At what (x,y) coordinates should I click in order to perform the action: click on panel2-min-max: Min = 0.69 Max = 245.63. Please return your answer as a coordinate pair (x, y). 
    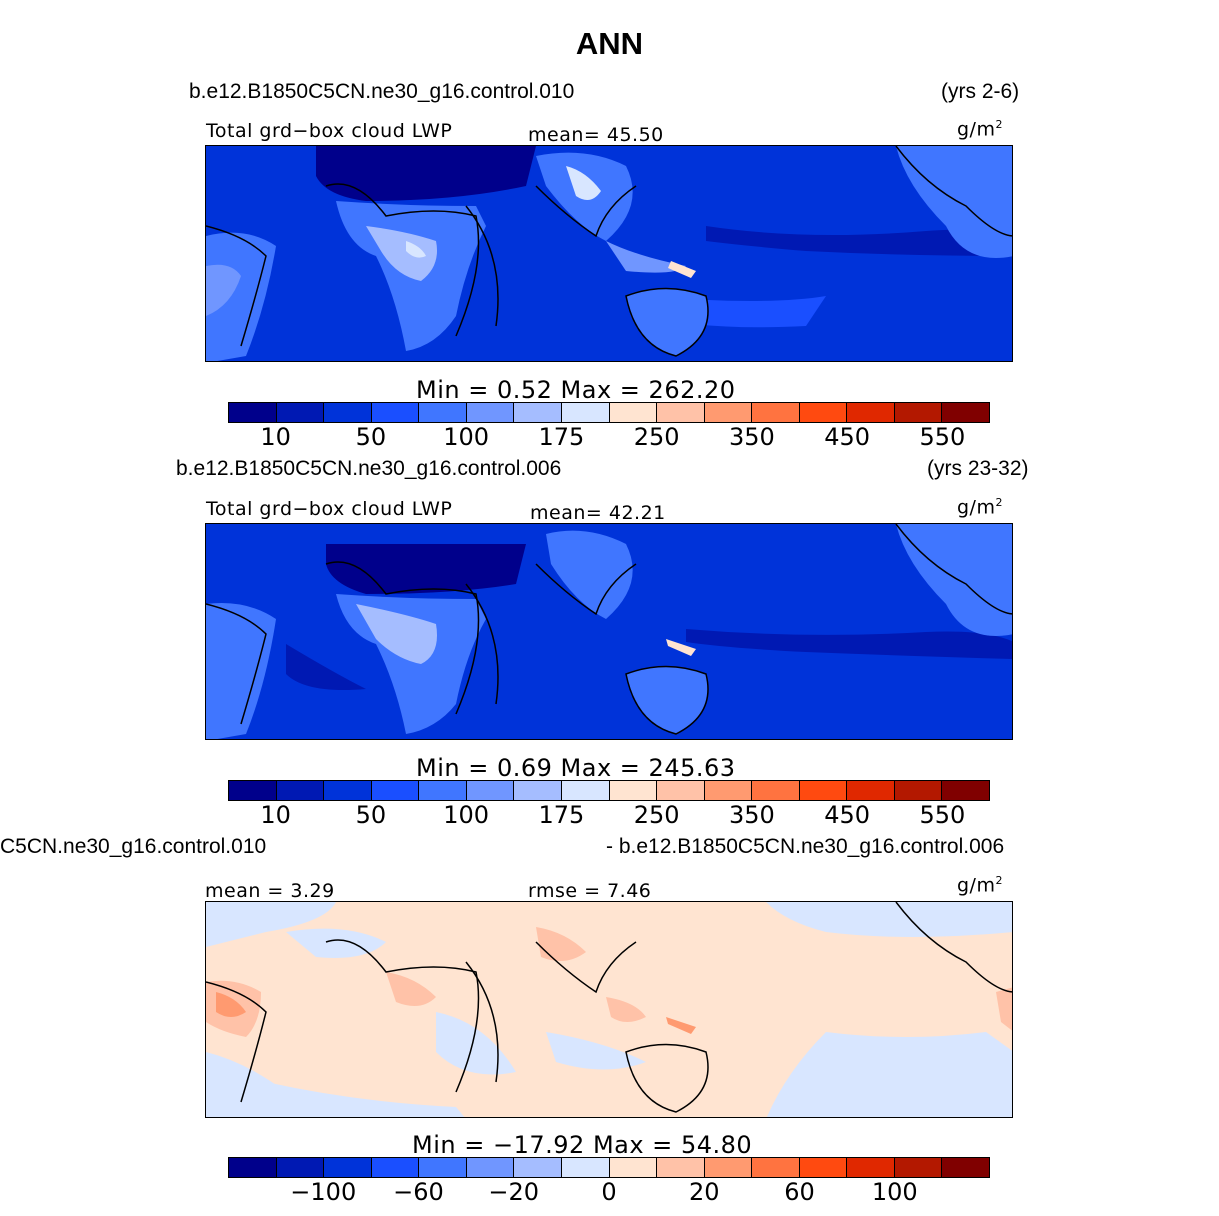
    Looking at the image, I should click on (576, 768).